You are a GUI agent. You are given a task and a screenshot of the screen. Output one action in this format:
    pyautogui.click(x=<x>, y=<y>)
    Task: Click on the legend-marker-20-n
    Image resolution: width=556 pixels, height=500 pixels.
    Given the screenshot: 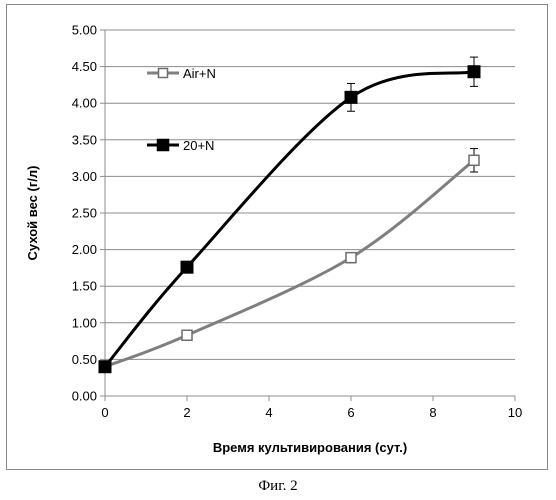 What is the action you would take?
    pyautogui.click(x=163, y=145)
    